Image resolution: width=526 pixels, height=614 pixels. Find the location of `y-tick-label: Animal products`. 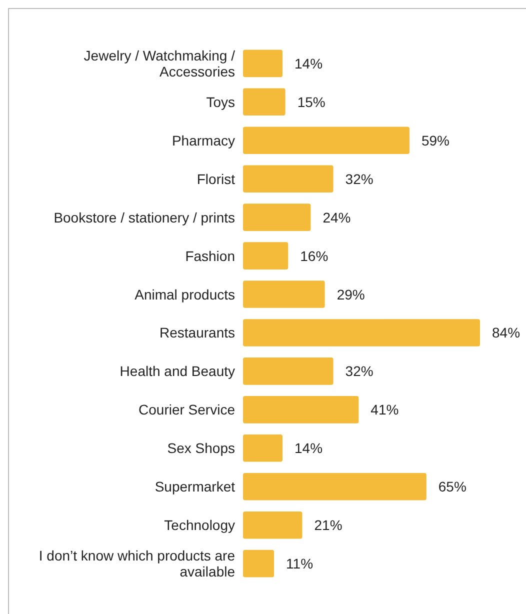

y-tick-label: Animal products is located at coordinates (184, 294).